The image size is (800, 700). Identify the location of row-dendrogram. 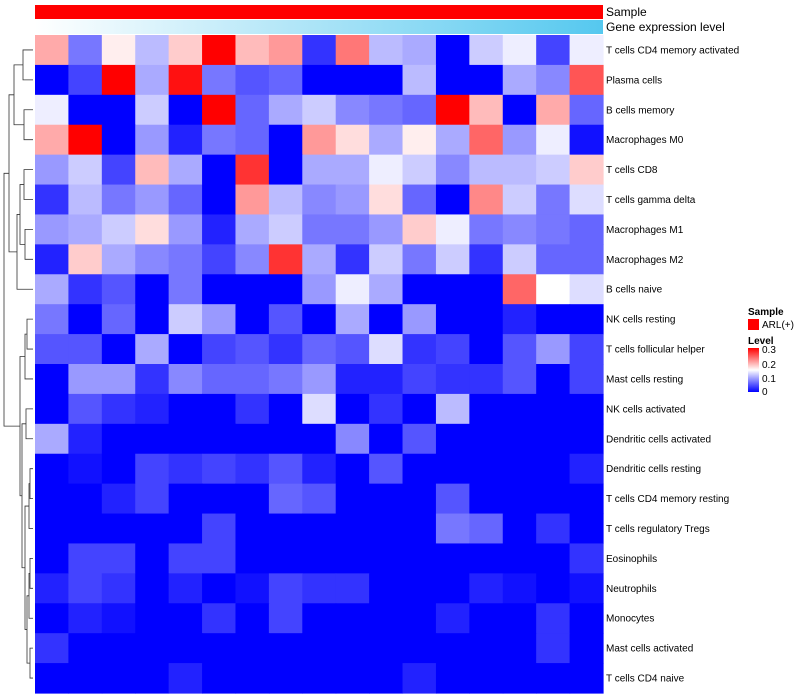
(18, 364).